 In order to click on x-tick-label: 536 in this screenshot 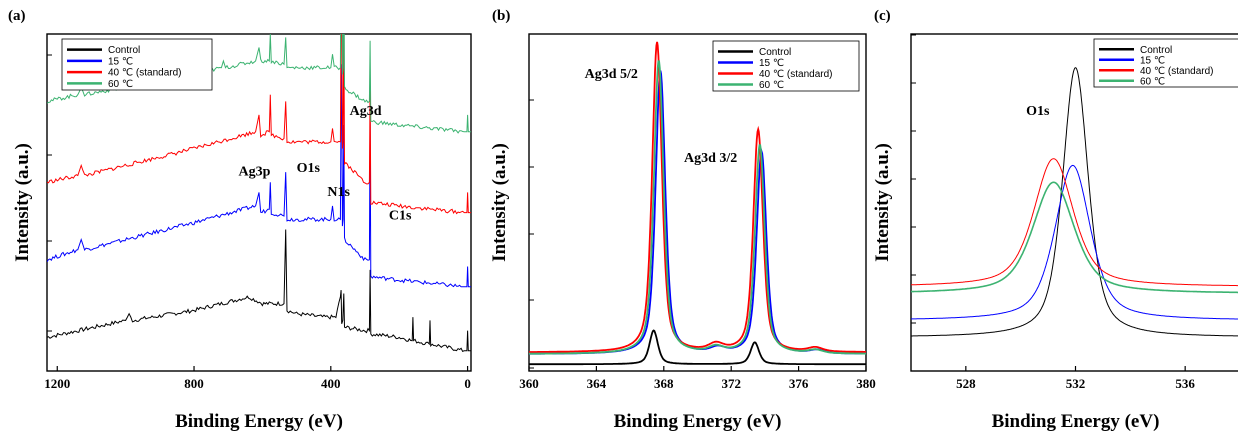, I will do `click(1185, 383)`.